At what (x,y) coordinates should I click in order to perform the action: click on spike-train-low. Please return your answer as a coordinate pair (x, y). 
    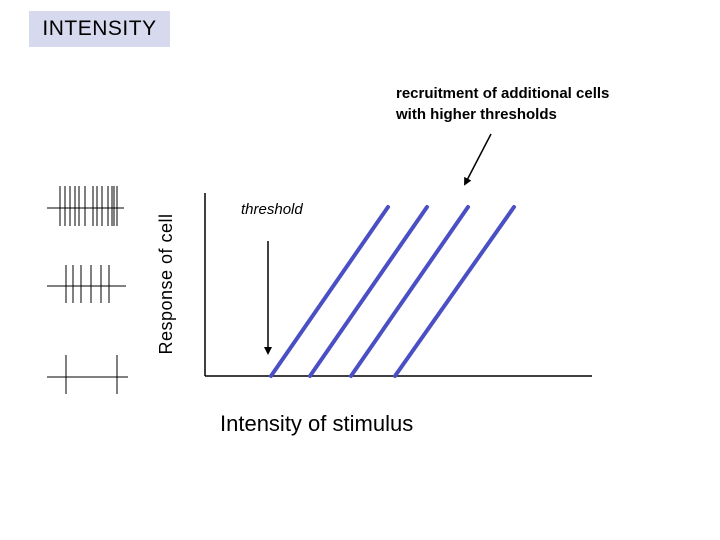
    Looking at the image, I should click on (87, 374).